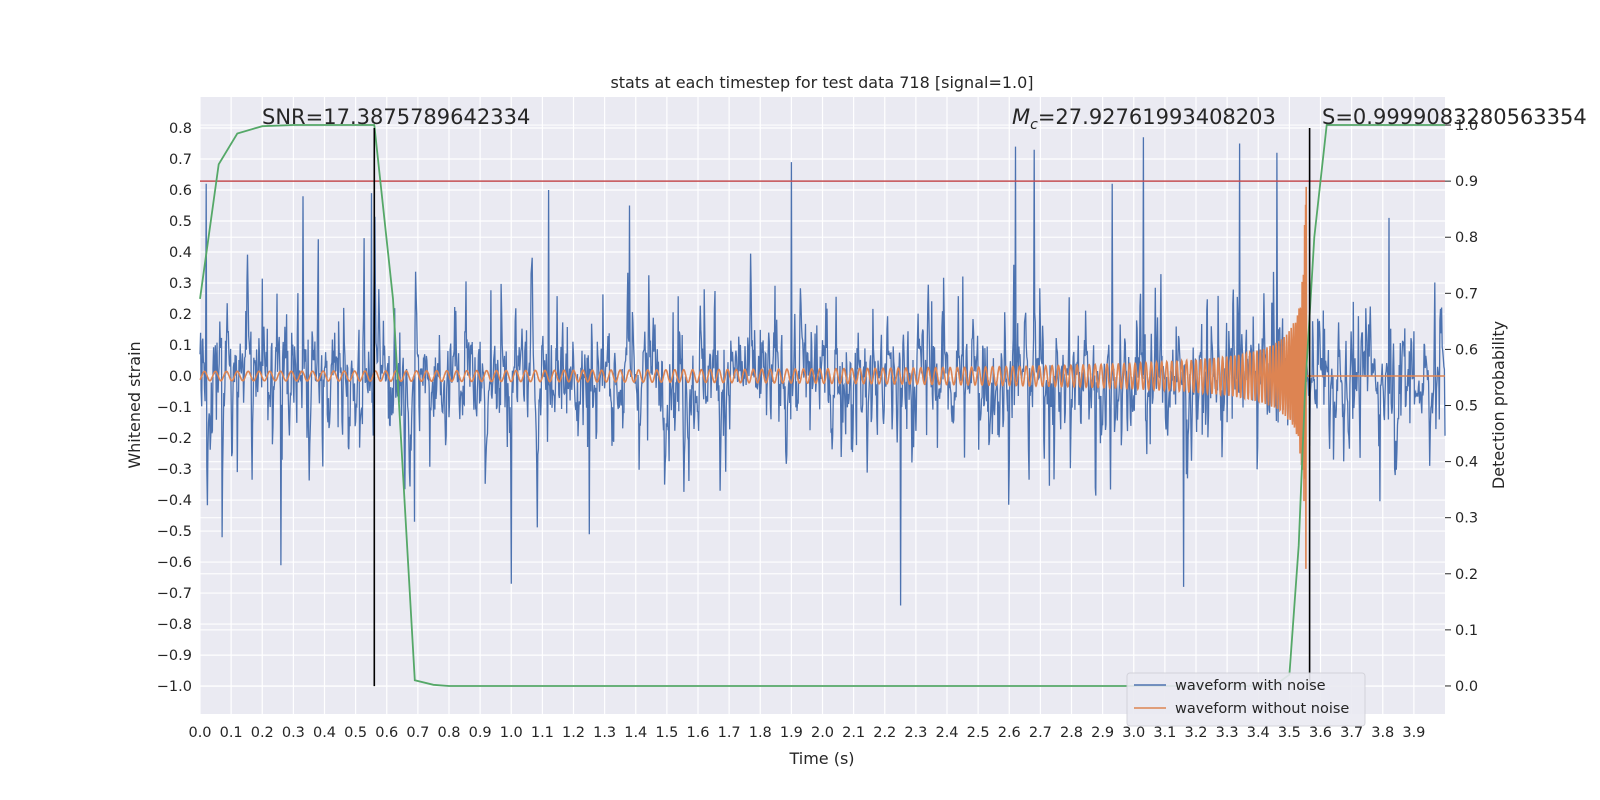  I want to click on x-tick-label: 3.6, so click(1320, 733).